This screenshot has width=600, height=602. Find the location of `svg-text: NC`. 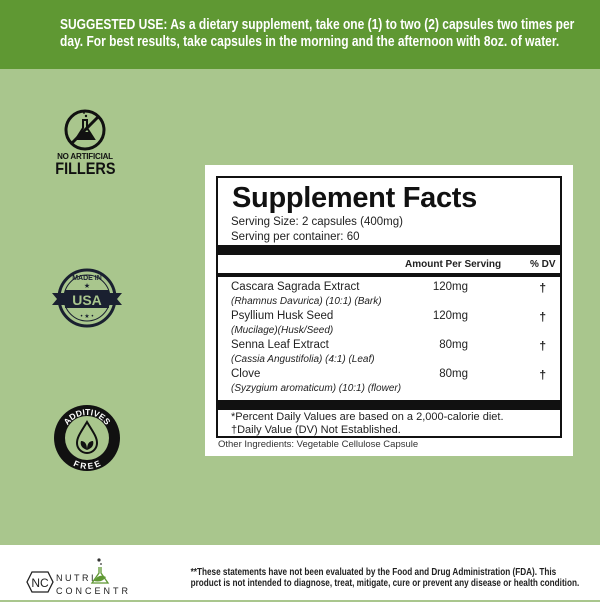

svg-text: NC is located at coordinates (40, 583).